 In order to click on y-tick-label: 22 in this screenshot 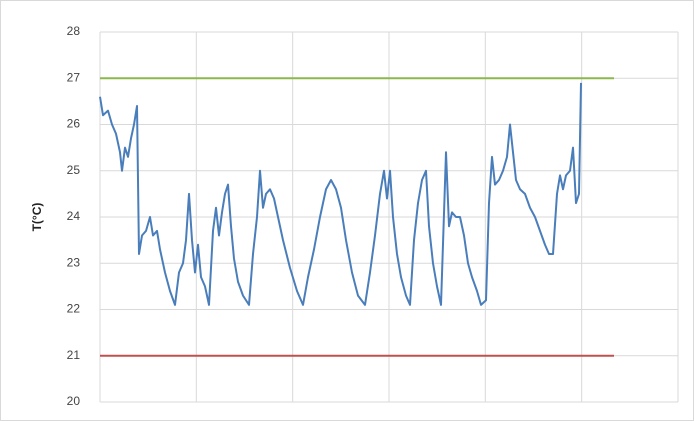, I will do `click(74, 309)`.